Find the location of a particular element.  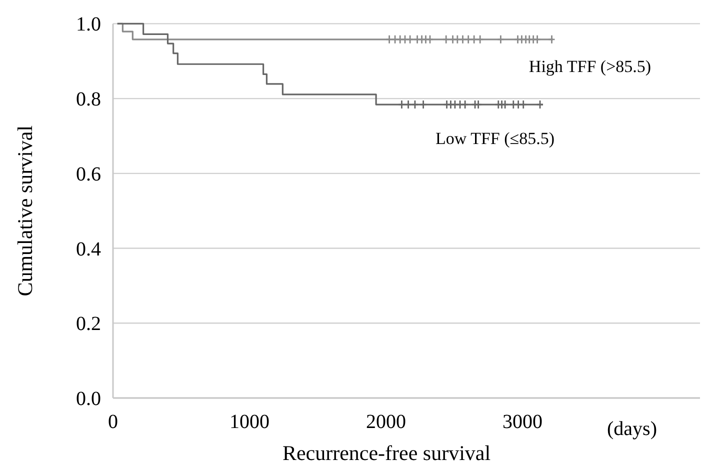

x-tick-label: 0 is located at coordinates (113, 422).